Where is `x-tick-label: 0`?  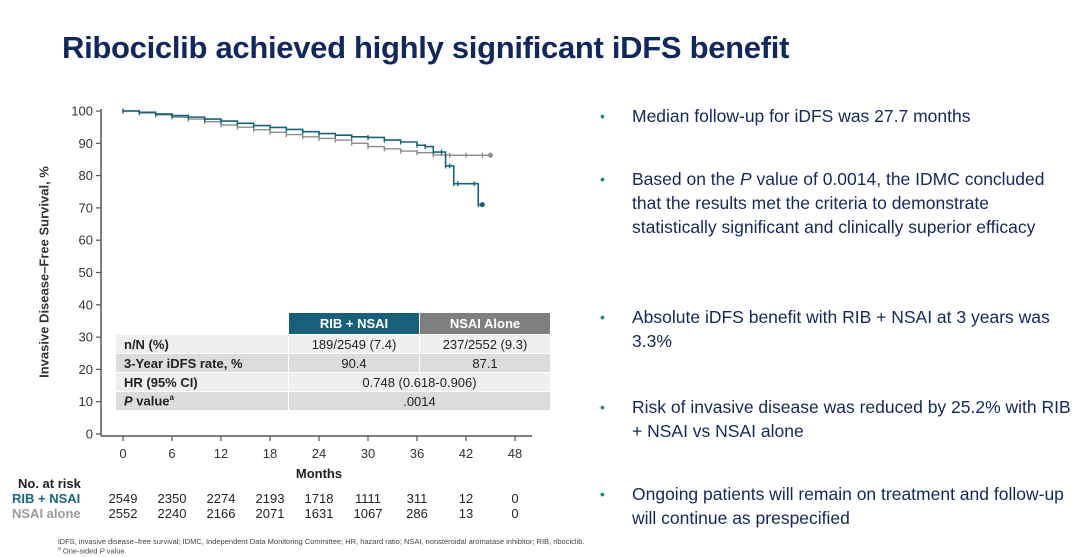 x-tick-label: 0 is located at coordinates (122, 453).